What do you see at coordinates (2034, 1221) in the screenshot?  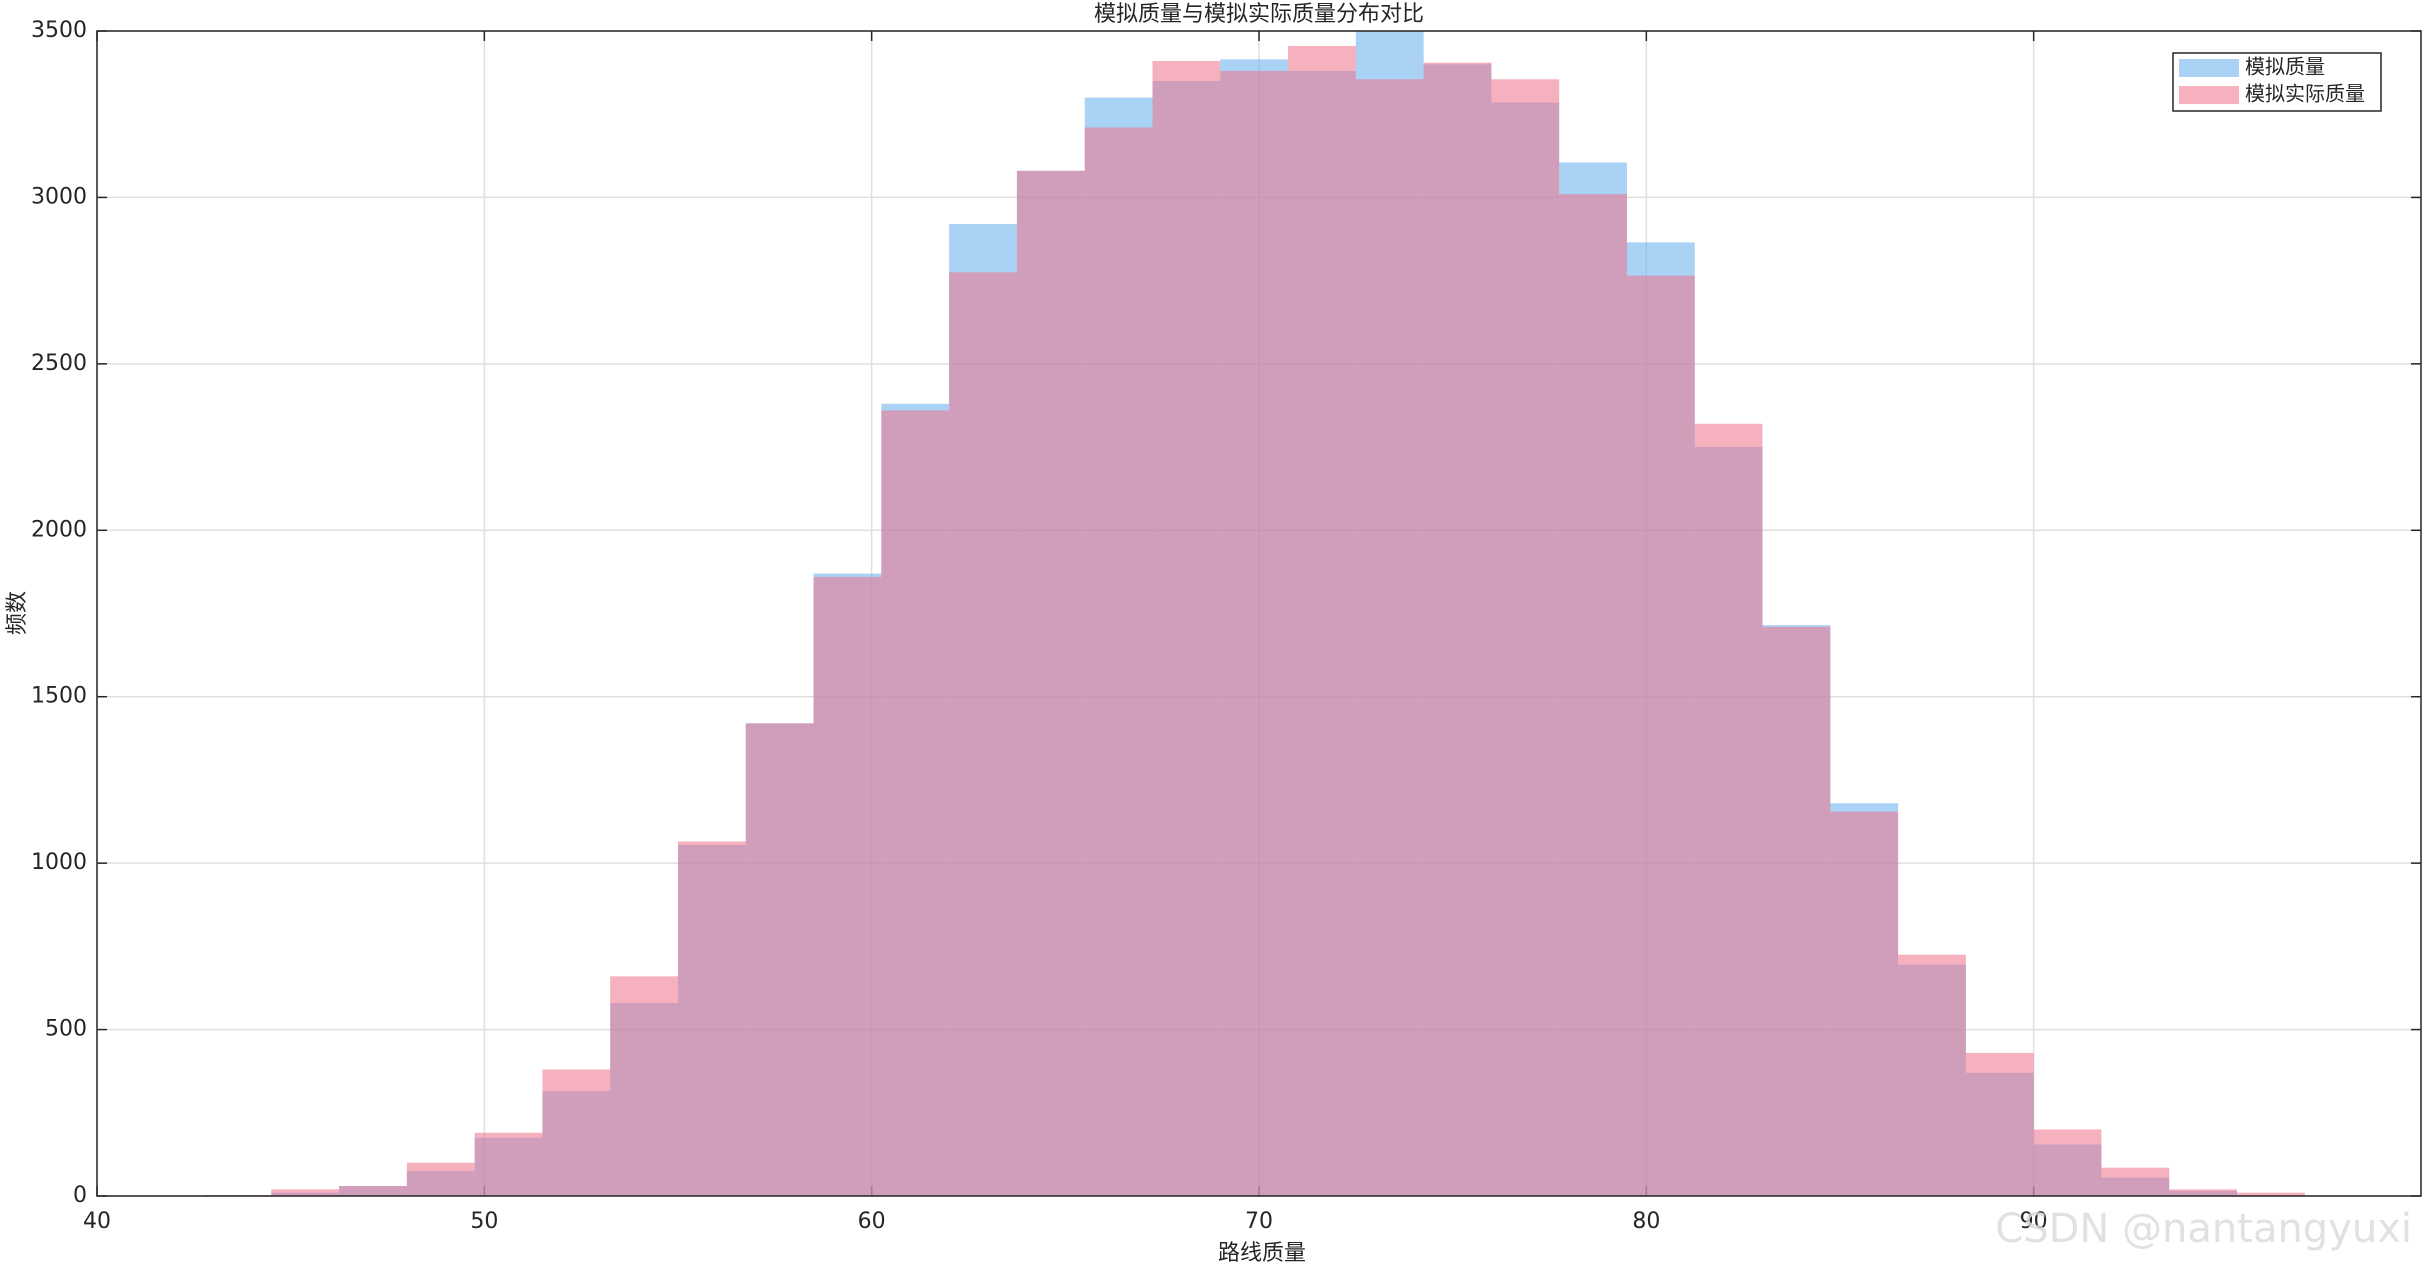 I see `x-tick-label: 90` at bounding box center [2034, 1221].